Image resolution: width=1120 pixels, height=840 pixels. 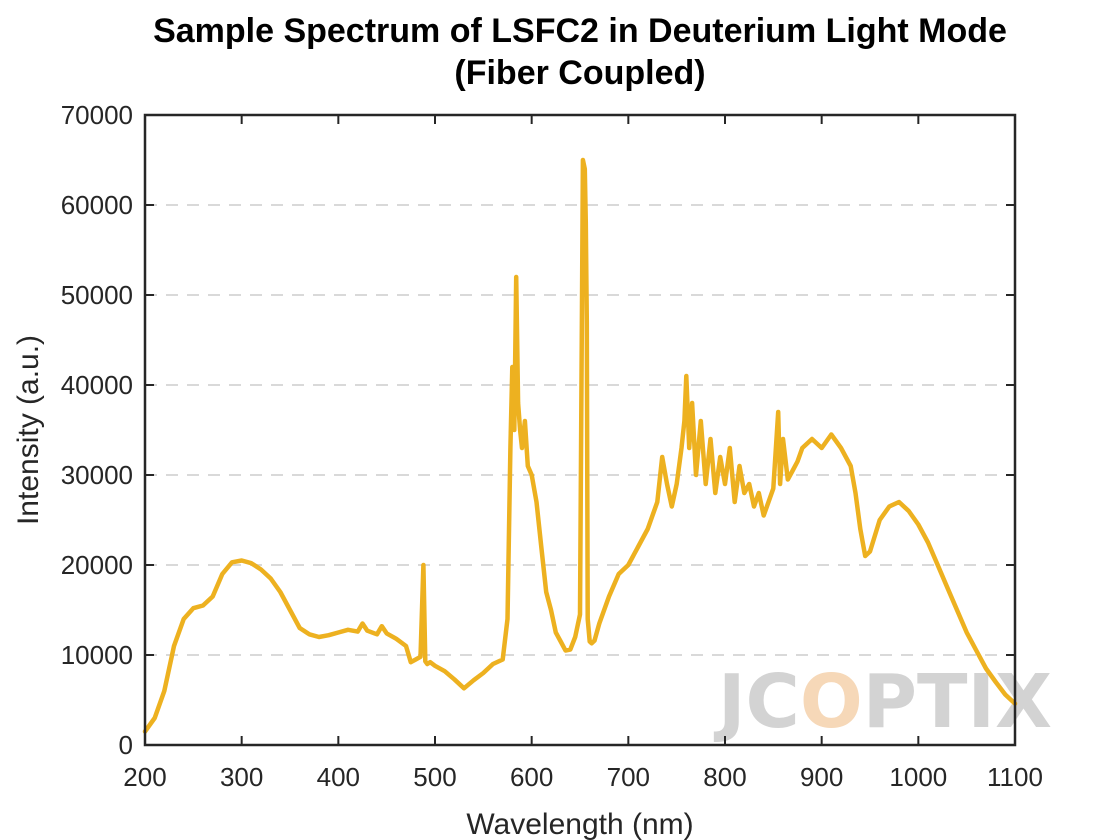 I want to click on x-tick-label-0: 200, so click(x=144, y=777).